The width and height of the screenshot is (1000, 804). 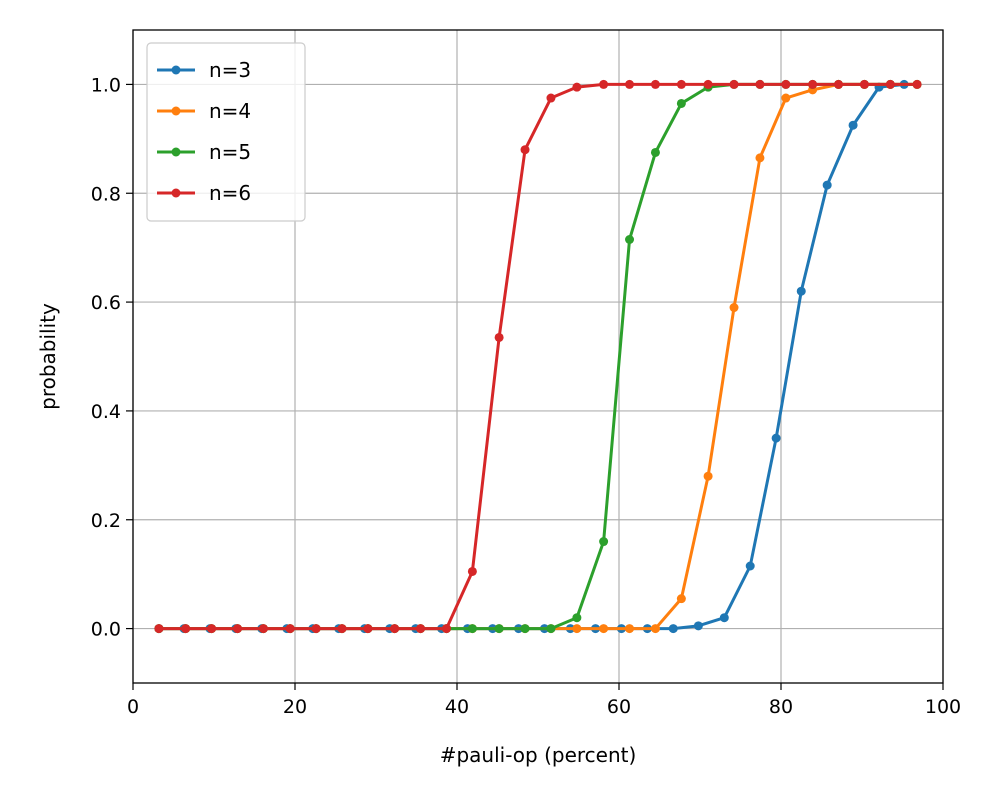 I want to click on legend-label: n=5, so click(x=230, y=152).